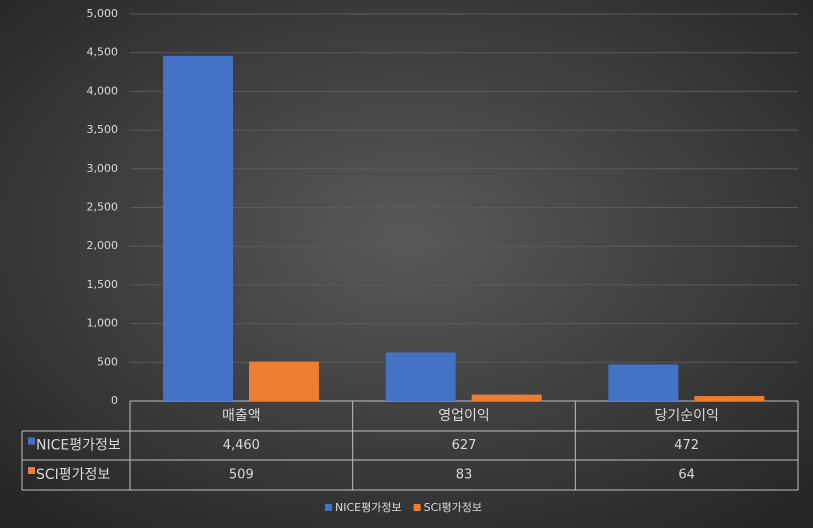 This screenshot has height=528, width=813. Describe the element at coordinates (103, 168) in the screenshot. I see `y-tick-label: 3,000` at that location.